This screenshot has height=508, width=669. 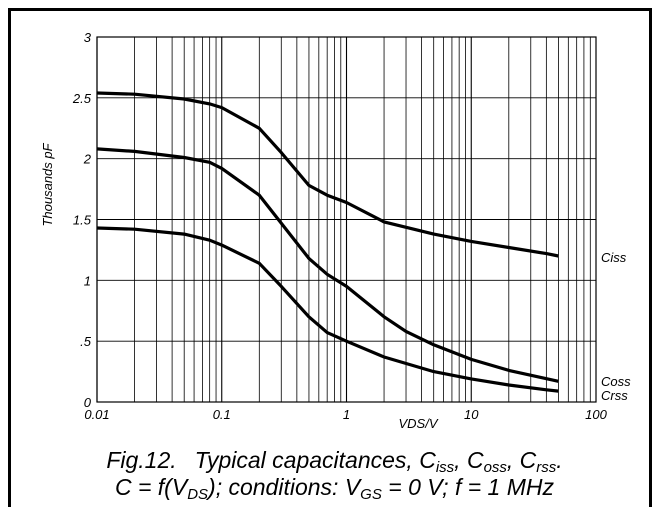 What do you see at coordinates (371, 494) in the screenshot?
I see `caption-sub: GS` at bounding box center [371, 494].